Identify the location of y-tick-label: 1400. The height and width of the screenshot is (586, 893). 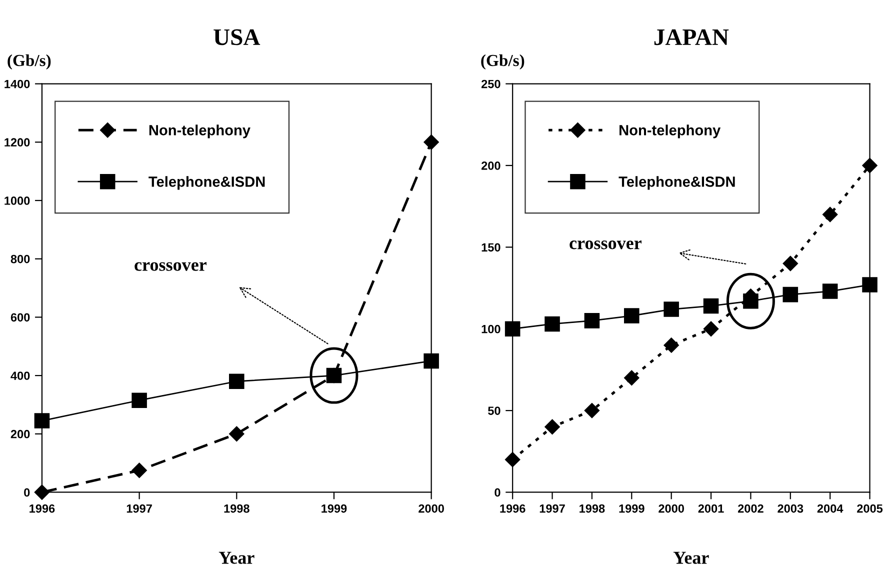
(17, 84).